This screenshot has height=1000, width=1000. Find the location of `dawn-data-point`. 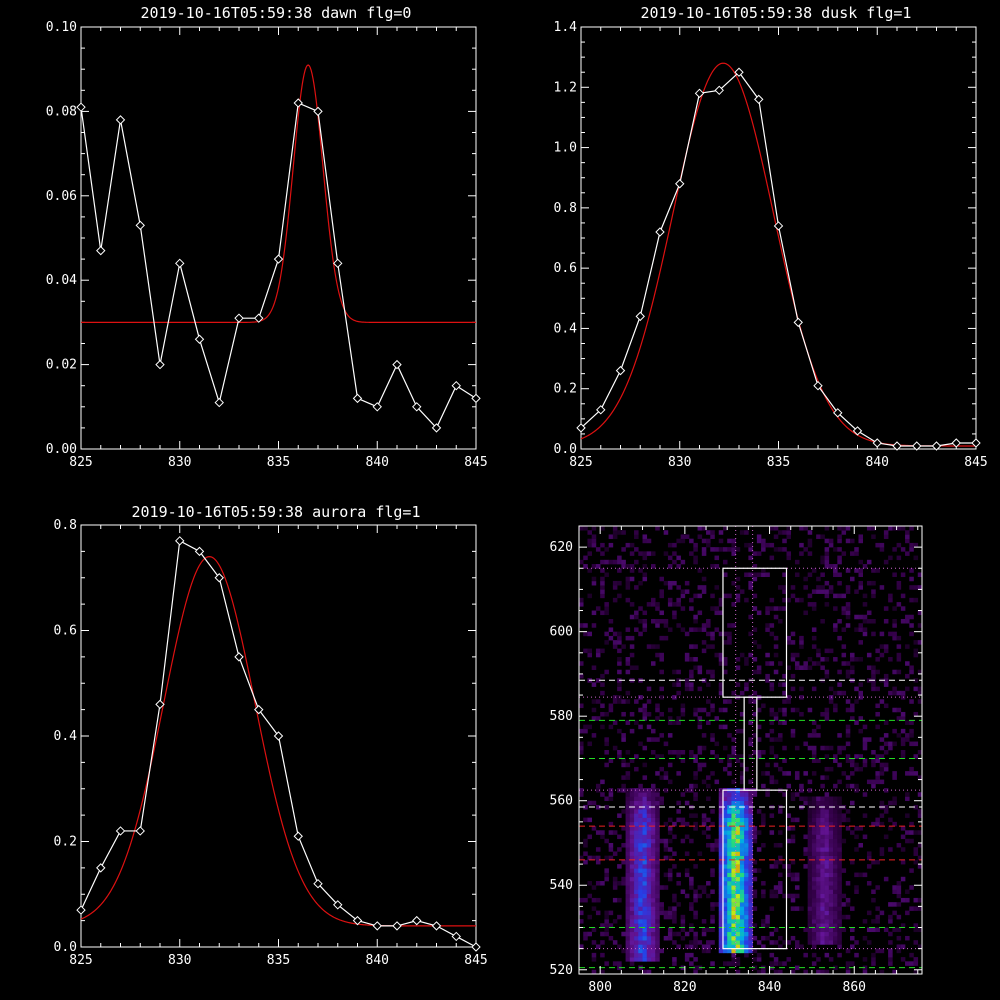

dawn-data-point is located at coordinates (101, 250).